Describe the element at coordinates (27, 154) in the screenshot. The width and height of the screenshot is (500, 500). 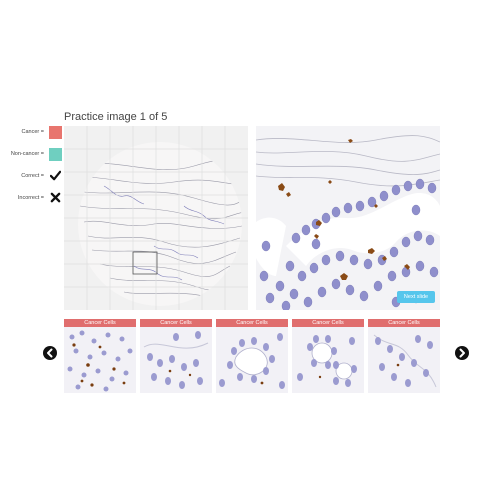
I see `legend-non-cancer-label: Non-cancer =` at that location.